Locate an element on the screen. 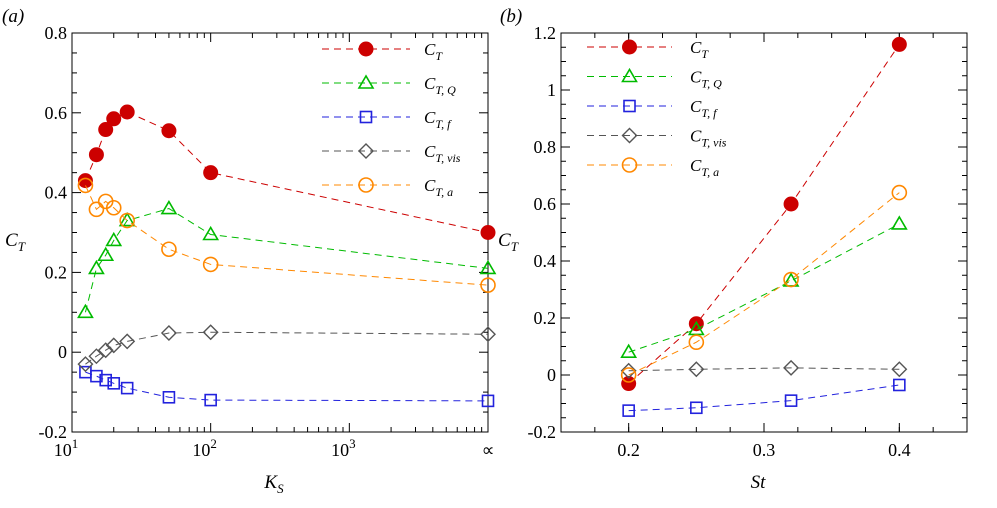  x-tick-label: 10³ is located at coordinates (343, 448).